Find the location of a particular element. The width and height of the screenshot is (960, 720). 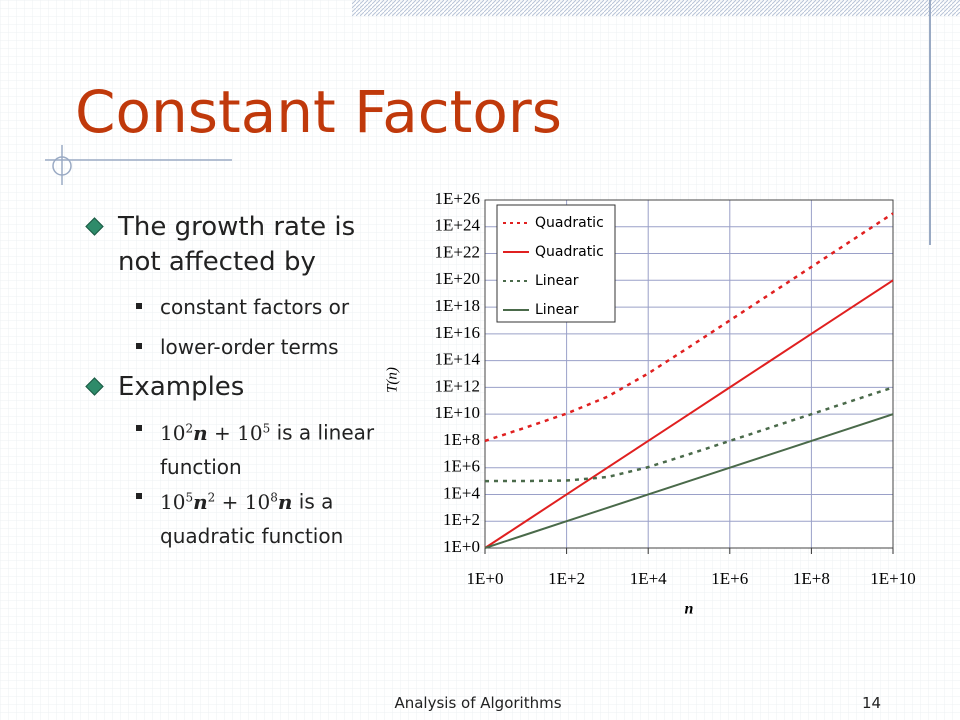

x-axis-label: n is located at coordinates (689, 609).